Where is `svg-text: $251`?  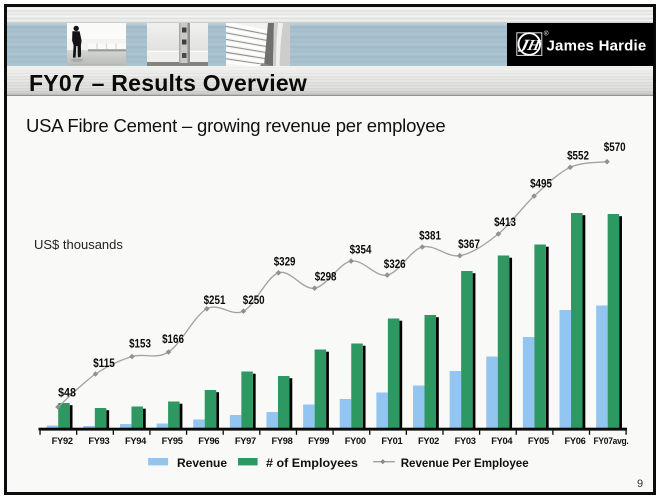 svg-text: $251 is located at coordinates (215, 300).